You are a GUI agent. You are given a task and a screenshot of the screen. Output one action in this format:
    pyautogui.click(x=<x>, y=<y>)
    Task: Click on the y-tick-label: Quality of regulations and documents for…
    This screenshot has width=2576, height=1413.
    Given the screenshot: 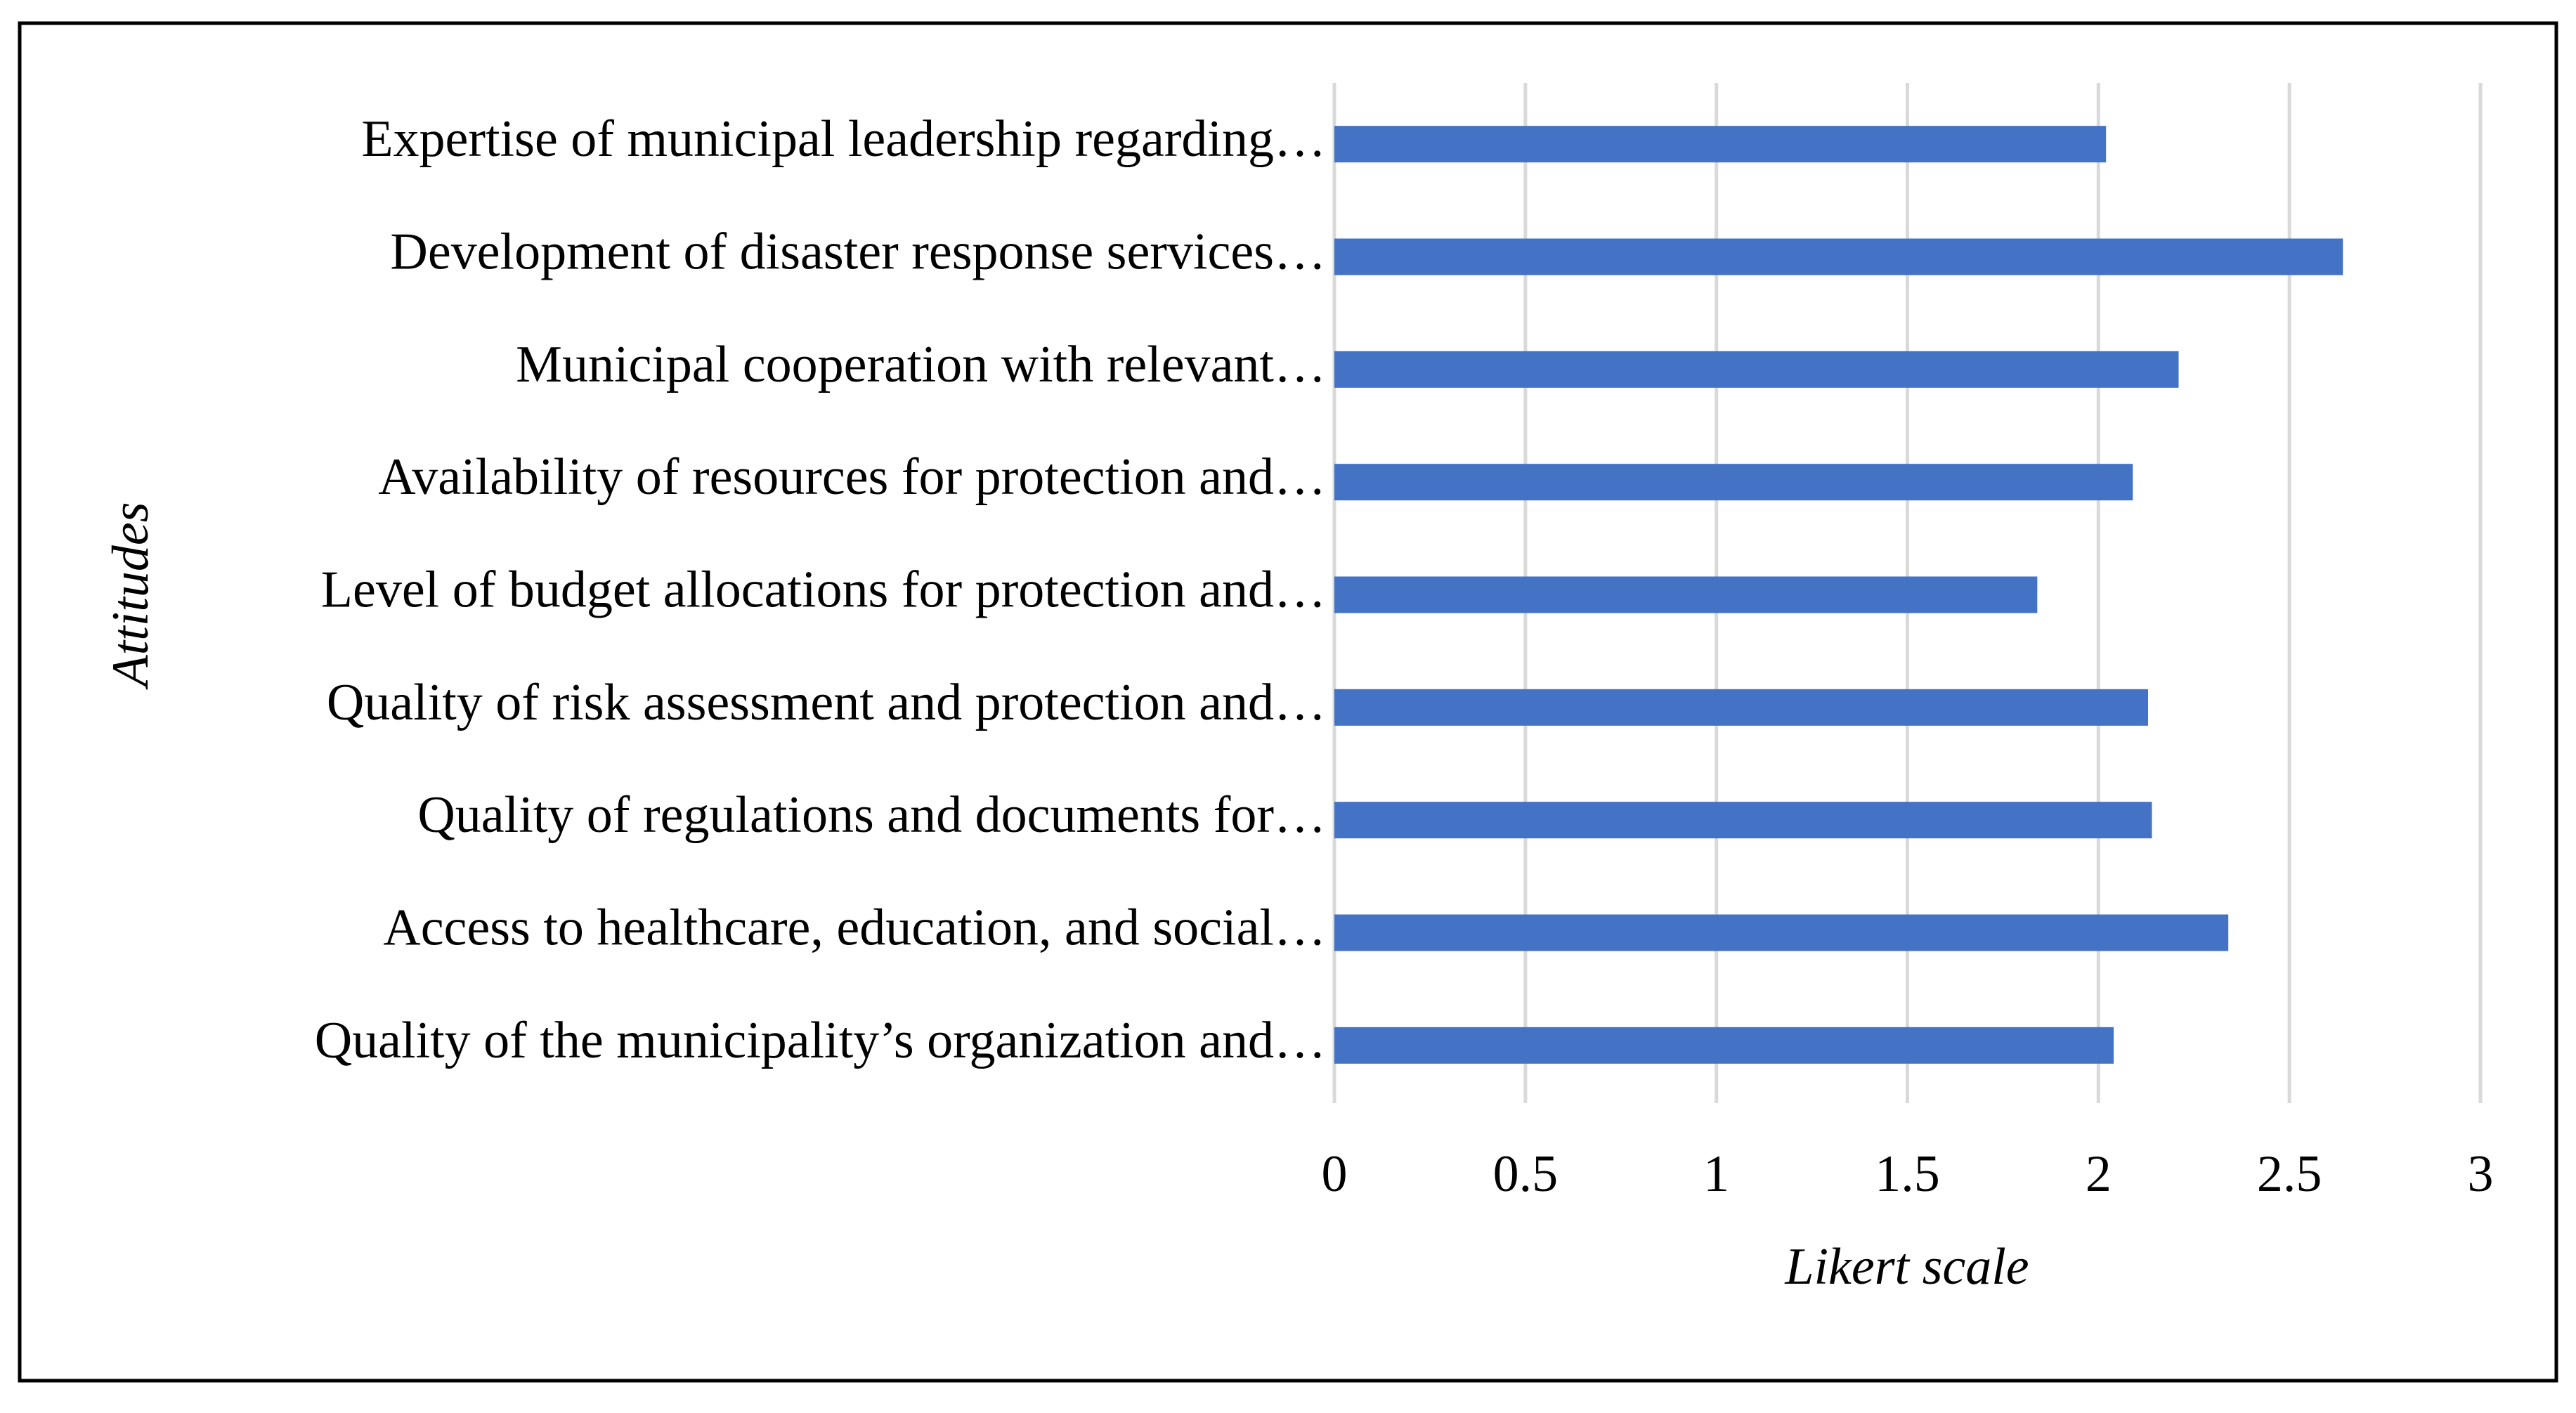 What is the action you would take?
    pyautogui.click(x=872, y=815)
    